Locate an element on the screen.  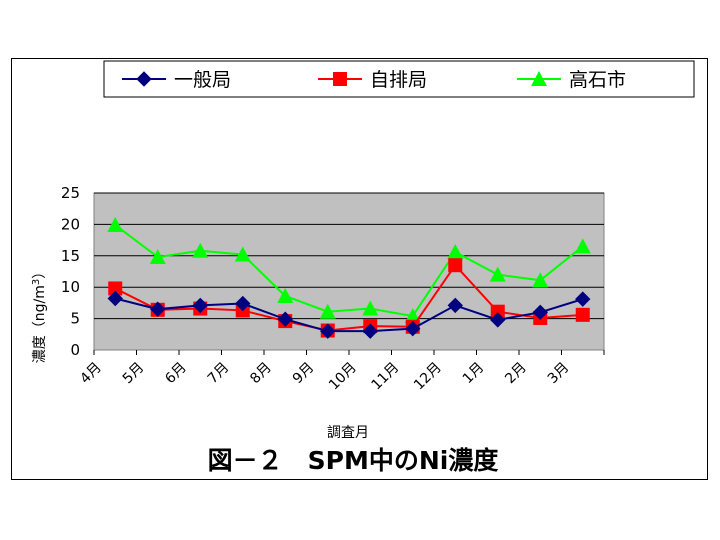
y-tick-label: 15 is located at coordinates (70, 256).